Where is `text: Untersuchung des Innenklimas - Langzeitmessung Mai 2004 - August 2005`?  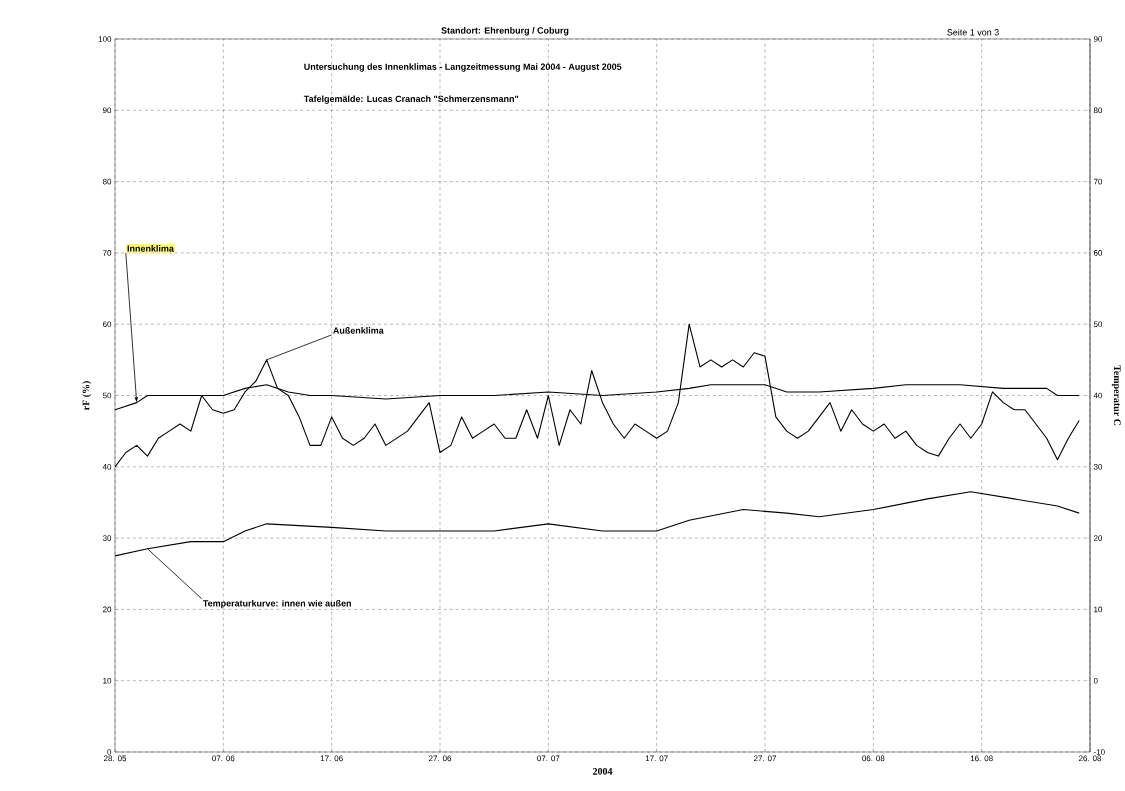
text: Untersuchung des Innenklimas - Langzeitmessung Mai 2004 - August 2005 is located at coordinates (463, 67).